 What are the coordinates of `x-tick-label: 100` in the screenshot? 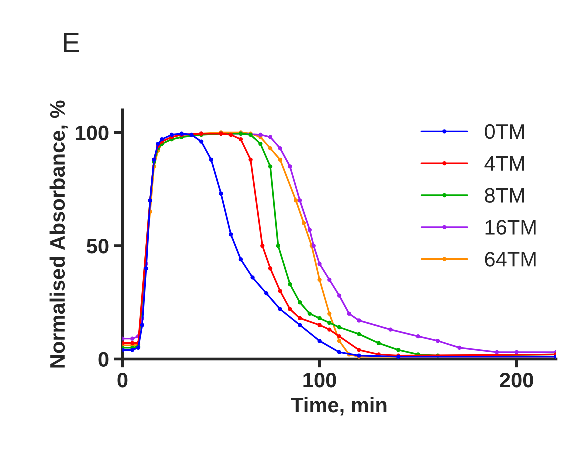 It's located at (320, 380).